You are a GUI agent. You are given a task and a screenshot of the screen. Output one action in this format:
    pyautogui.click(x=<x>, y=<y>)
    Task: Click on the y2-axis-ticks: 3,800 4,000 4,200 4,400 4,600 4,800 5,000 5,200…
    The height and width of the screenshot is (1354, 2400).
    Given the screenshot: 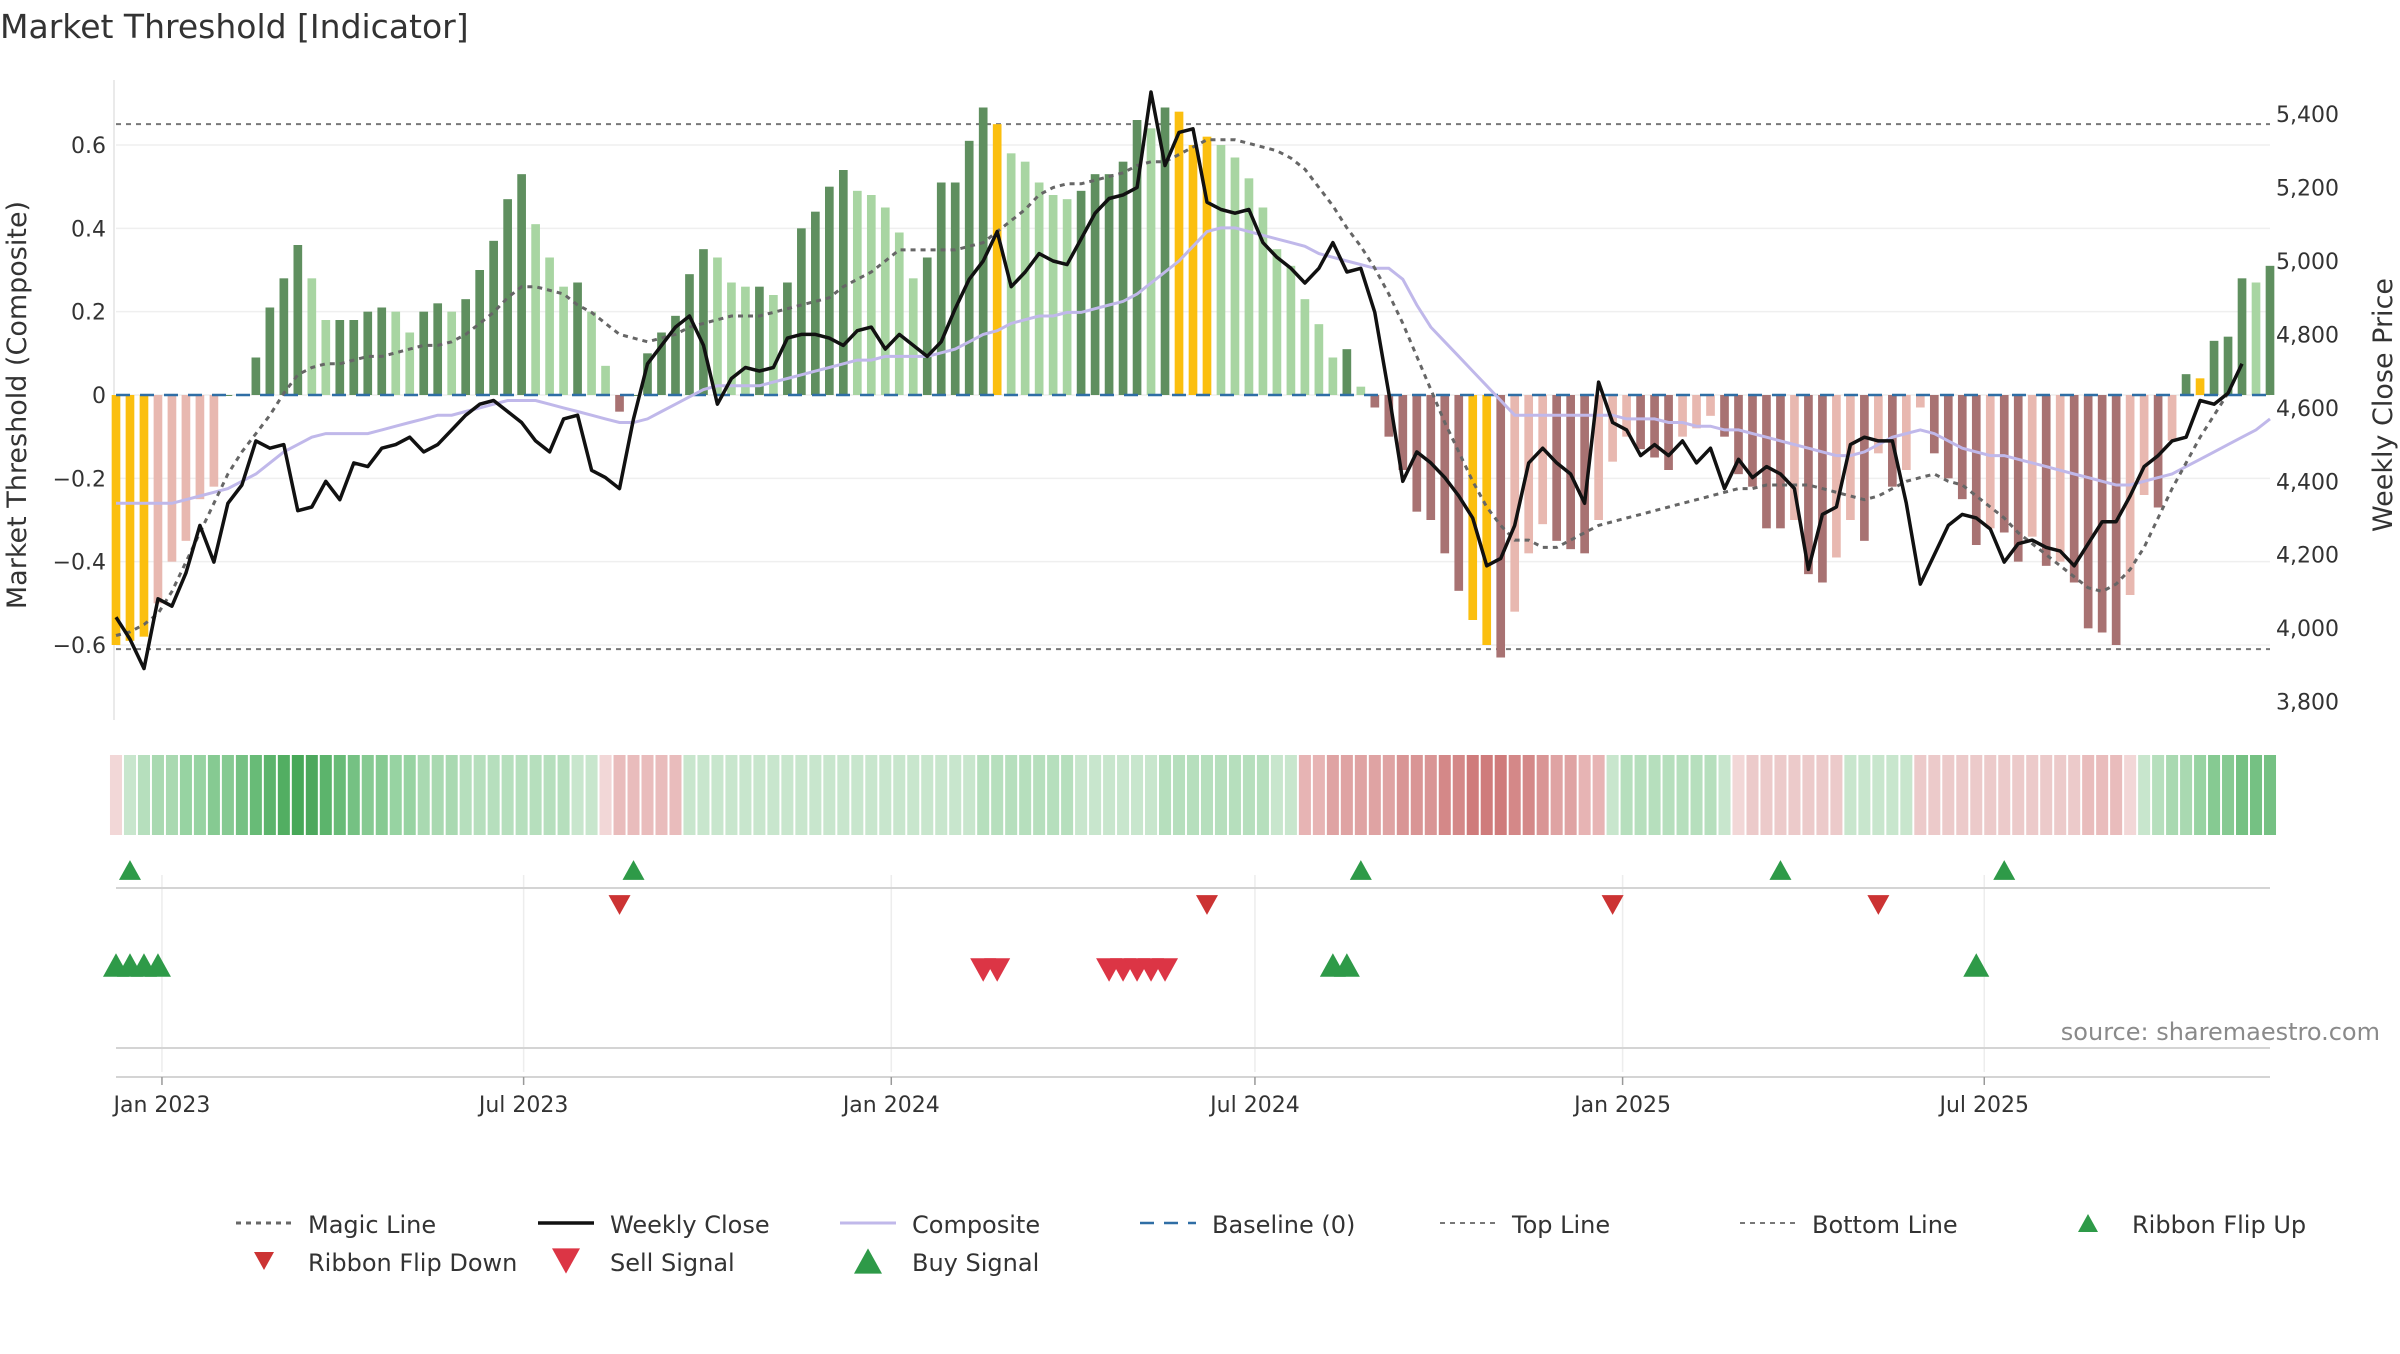 What is the action you would take?
    pyautogui.click(x=2307, y=409)
    